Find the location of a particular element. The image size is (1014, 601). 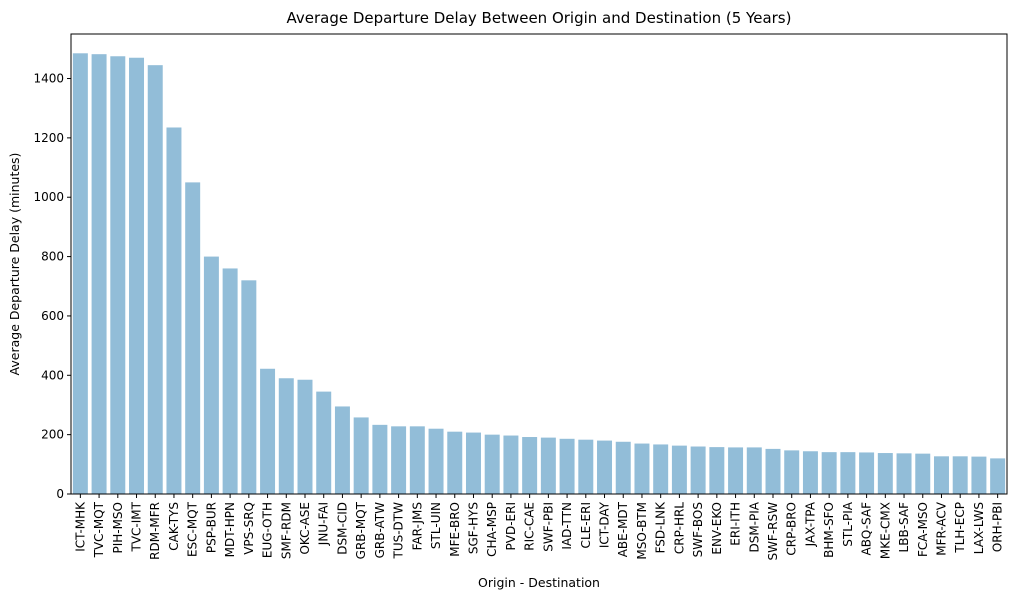

bar-cle-eri is located at coordinates (586, 466).